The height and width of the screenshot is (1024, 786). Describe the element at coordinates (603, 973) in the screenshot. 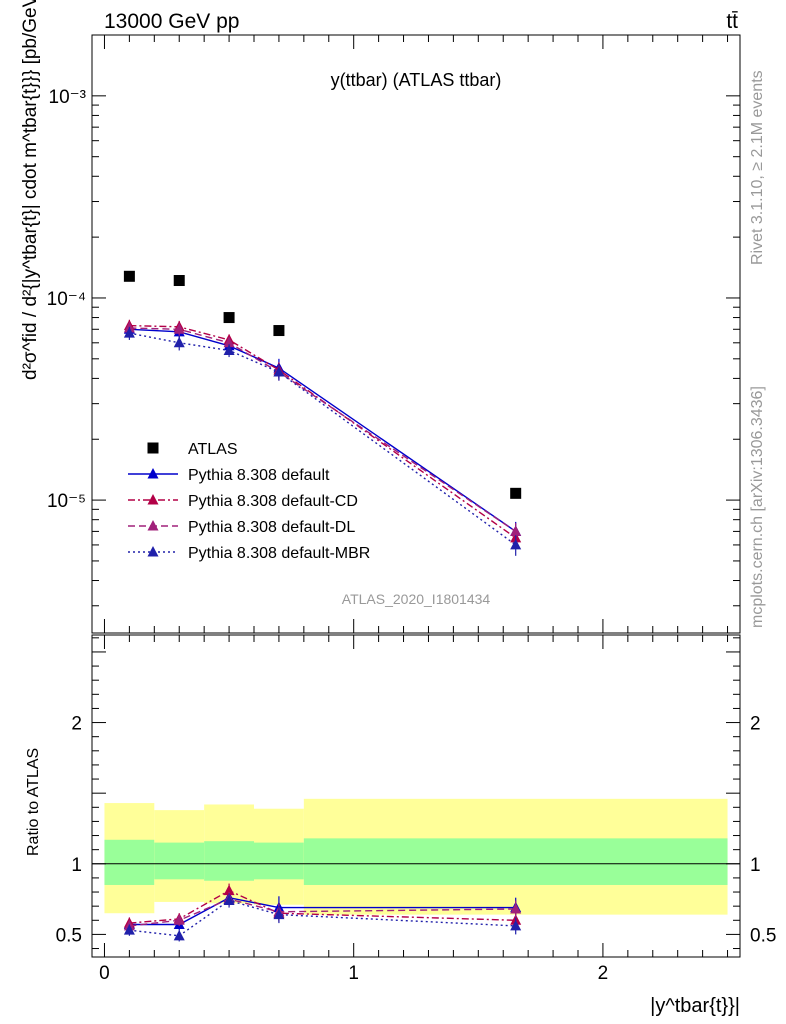

I see `x-tick-label: 2` at that location.